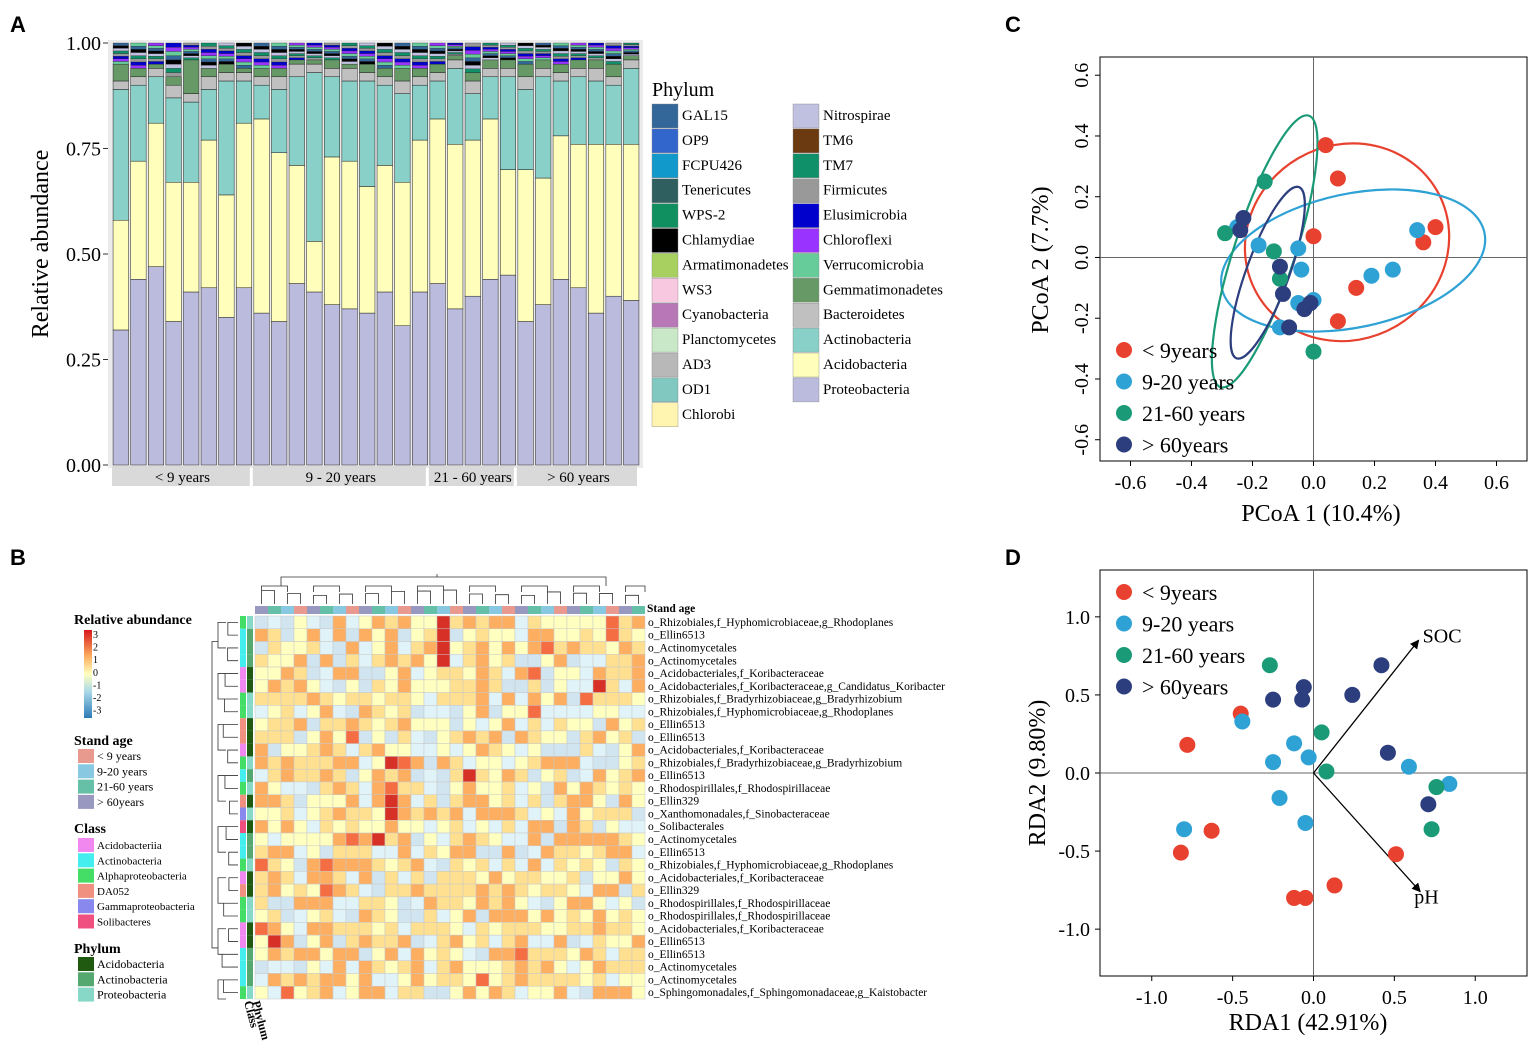 The width and height of the screenshot is (1535, 1044). Describe the element at coordinates (473, 478) in the screenshot. I see `group-label: 21 - 60 years` at that location.